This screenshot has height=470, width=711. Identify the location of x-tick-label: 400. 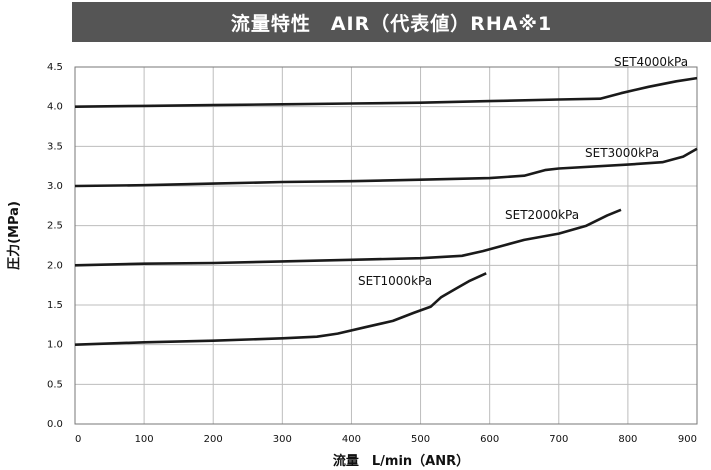
(351, 439).